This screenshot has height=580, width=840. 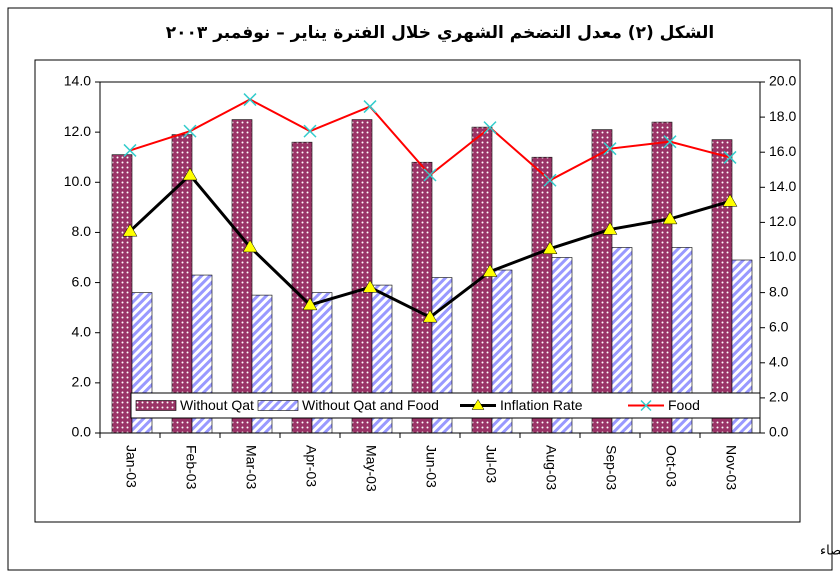 I want to click on source: المصدر: الجهاز المركزي للإحصاء, so click(x=830, y=551).